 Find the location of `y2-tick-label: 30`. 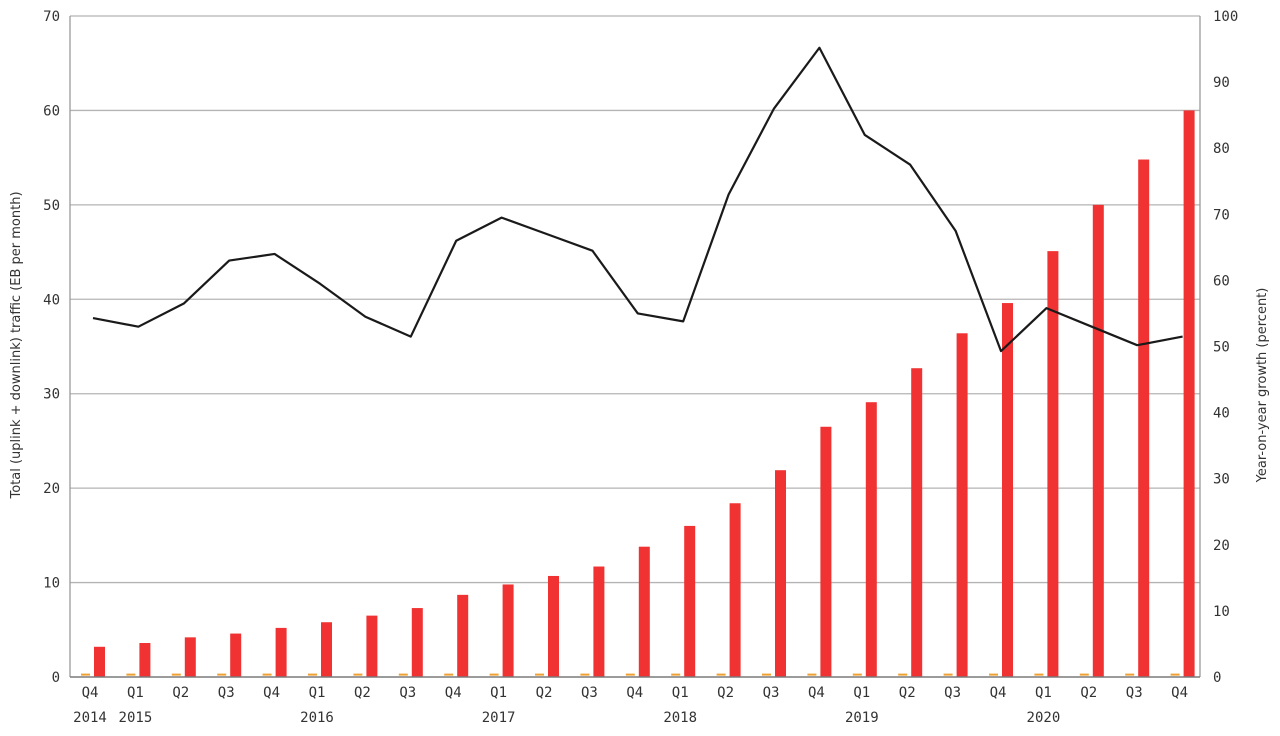

y2-tick-label: 30 is located at coordinates (1221, 480).